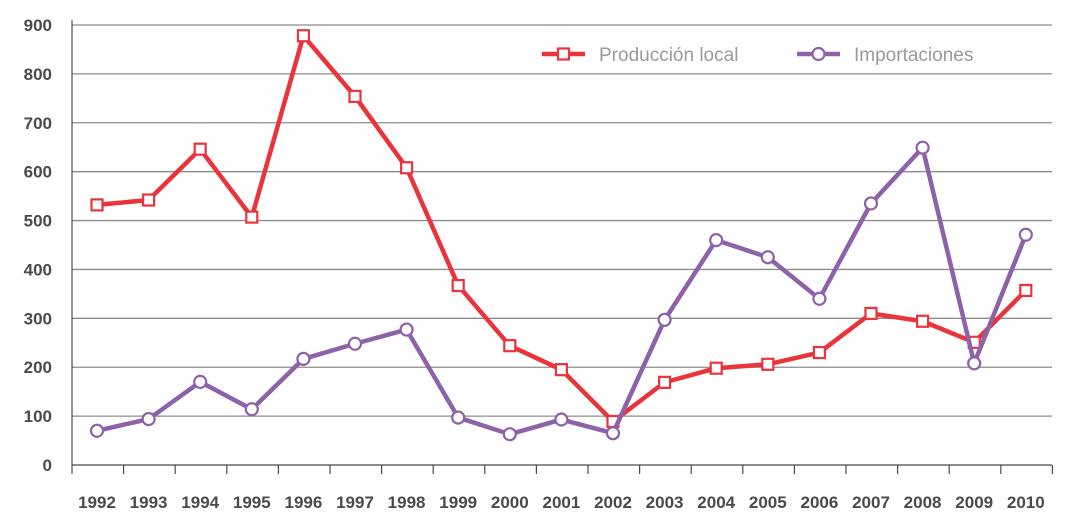  Describe the element at coordinates (819, 502) in the screenshot. I see `x-tick-label: 2006` at that location.